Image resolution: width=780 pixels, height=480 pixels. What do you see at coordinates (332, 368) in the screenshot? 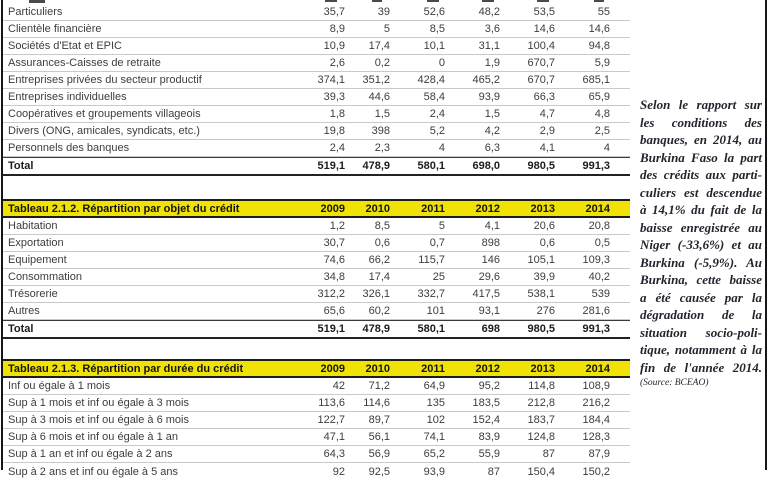
I see `year-column-header: 2009` at bounding box center [332, 368].